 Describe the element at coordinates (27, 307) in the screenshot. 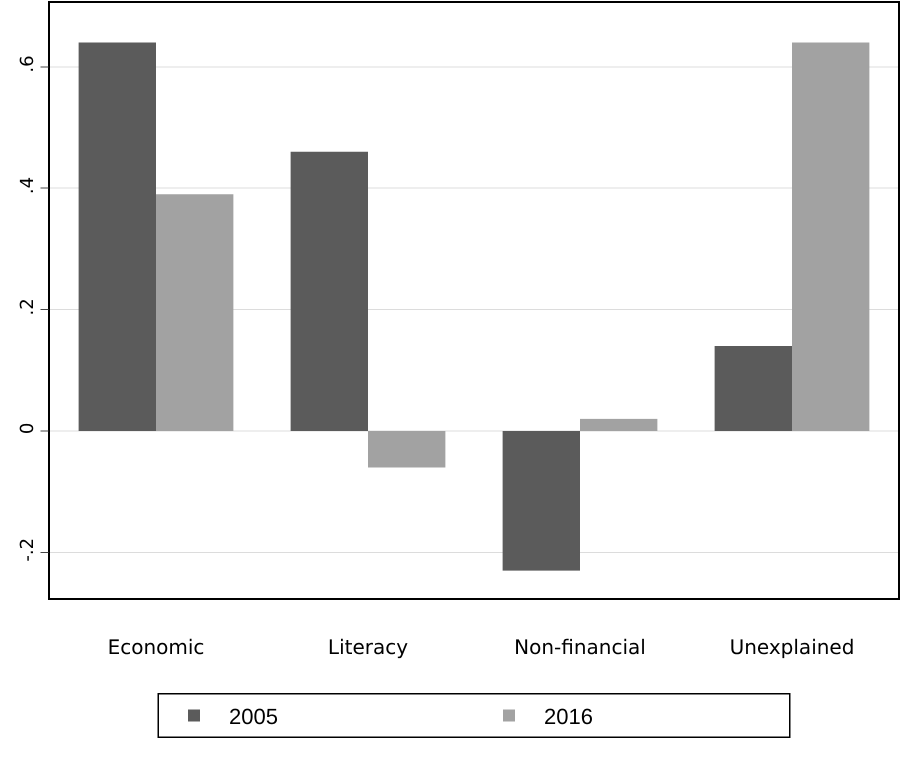

I see `y-tick-label: .2` at that location.